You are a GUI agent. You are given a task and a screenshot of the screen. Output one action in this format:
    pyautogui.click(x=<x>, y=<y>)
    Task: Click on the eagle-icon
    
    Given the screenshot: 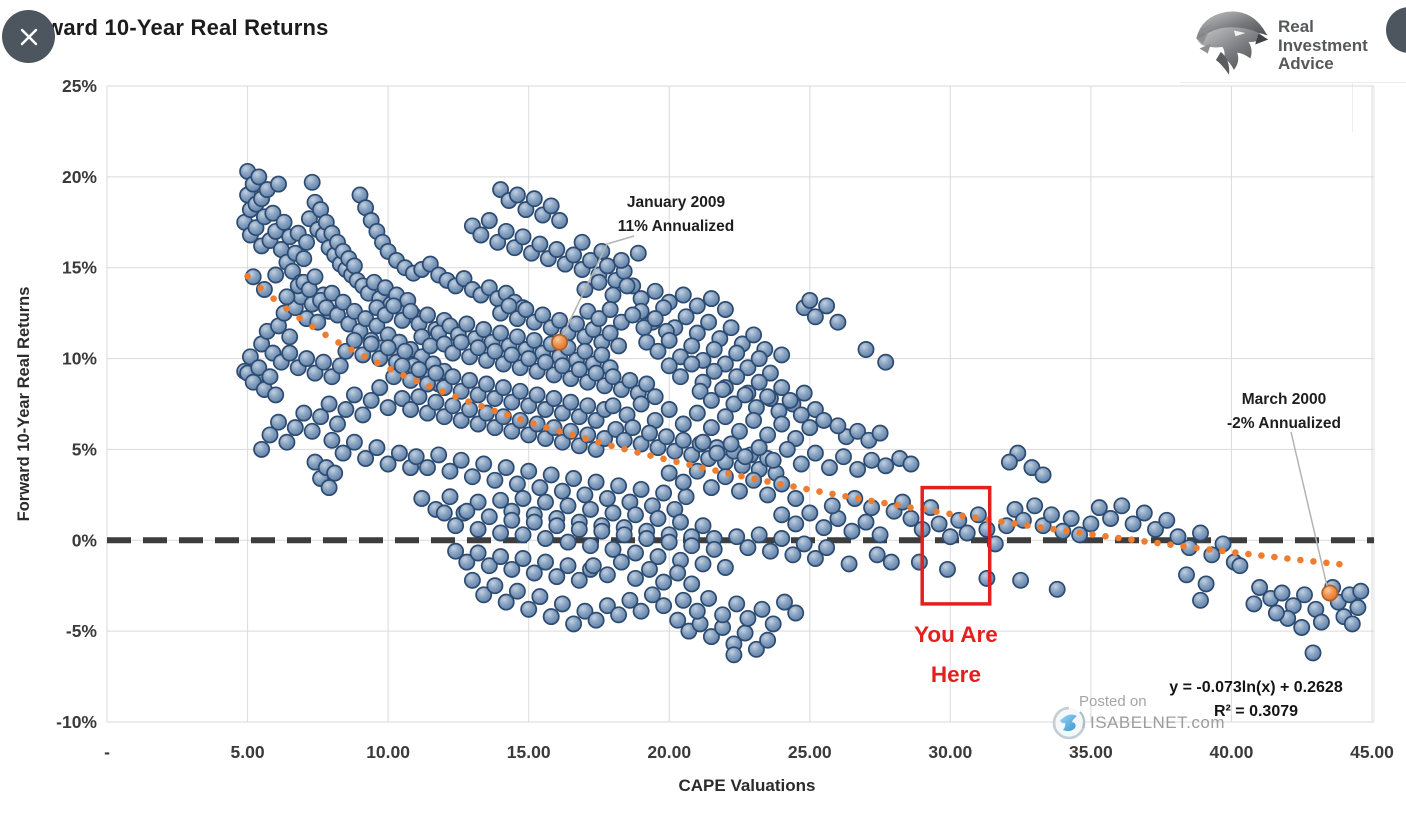 What is the action you would take?
    pyautogui.click(x=1232, y=43)
    